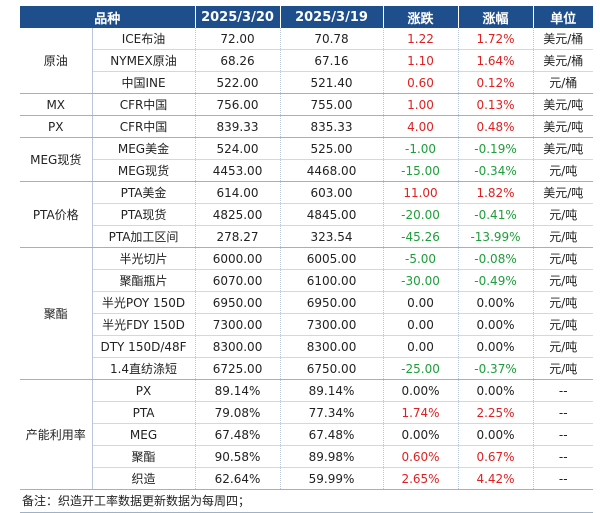 The width and height of the screenshot is (600, 513). Describe the element at coordinates (144, 346) in the screenshot. I see `item-name: DTY 150D/48F` at that location.